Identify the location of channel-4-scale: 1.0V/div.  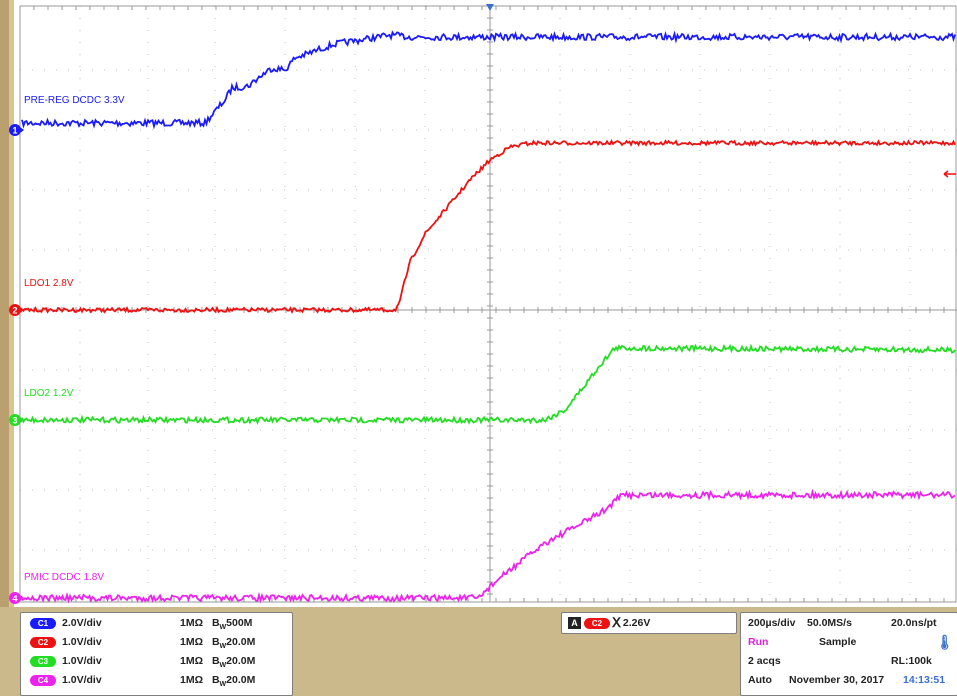
(82, 680).